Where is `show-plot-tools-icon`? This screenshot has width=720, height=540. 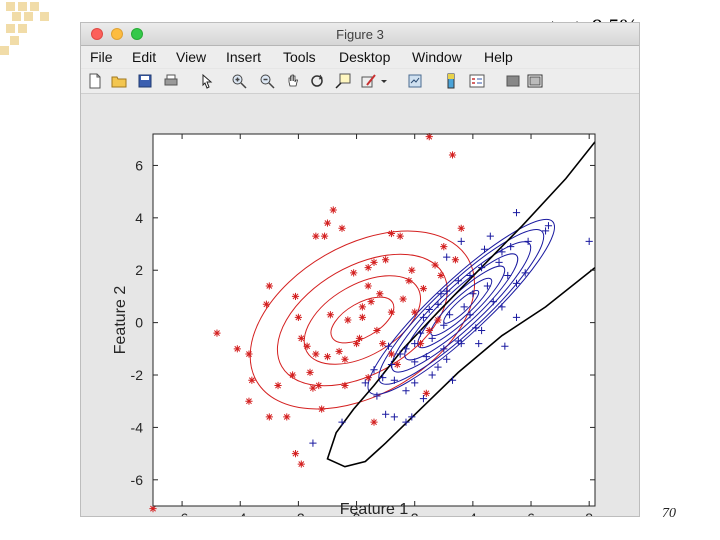 show-plot-tools-icon is located at coordinates (535, 81).